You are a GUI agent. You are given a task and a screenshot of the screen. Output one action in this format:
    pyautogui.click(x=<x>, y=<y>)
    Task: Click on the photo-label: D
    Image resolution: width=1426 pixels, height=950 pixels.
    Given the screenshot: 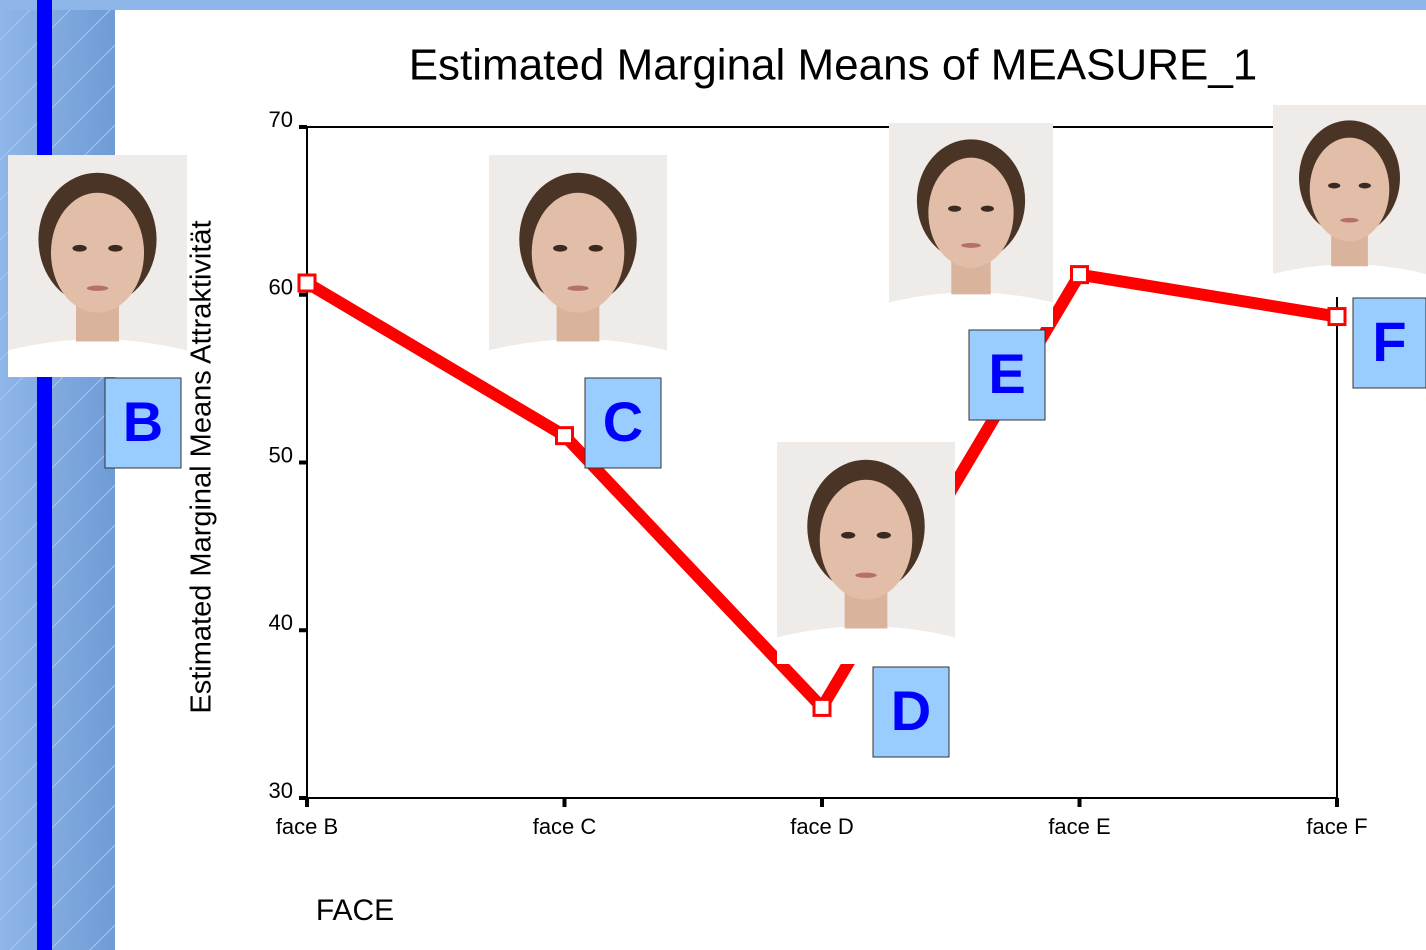 What is the action you would take?
    pyautogui.click(x=911, y=710)
    